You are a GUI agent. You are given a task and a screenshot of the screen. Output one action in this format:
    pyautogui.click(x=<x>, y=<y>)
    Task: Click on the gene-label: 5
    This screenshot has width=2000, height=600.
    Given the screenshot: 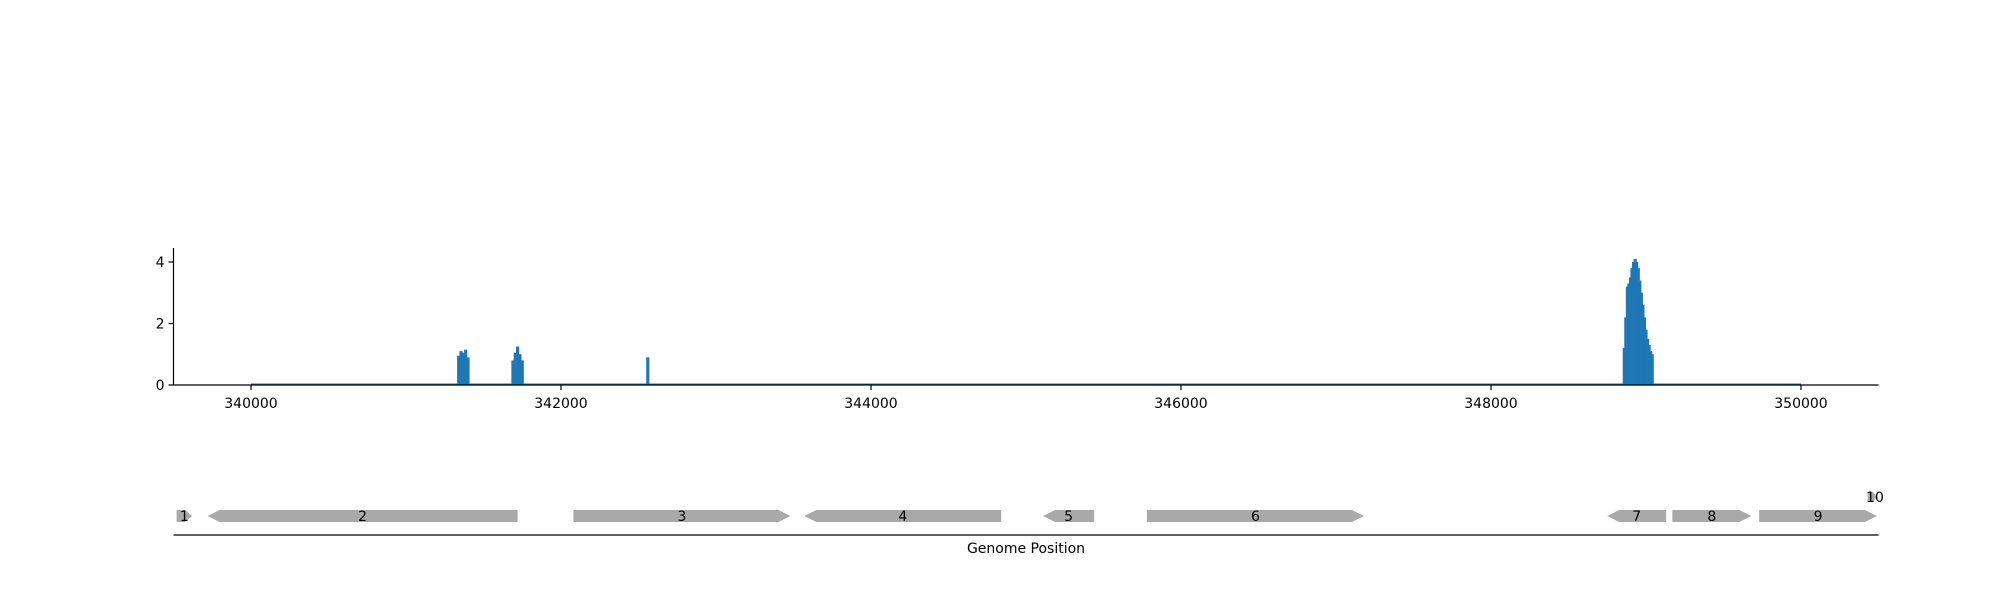 What is the action you would take?
    pyautogui.click(x=1068, y=517)
    